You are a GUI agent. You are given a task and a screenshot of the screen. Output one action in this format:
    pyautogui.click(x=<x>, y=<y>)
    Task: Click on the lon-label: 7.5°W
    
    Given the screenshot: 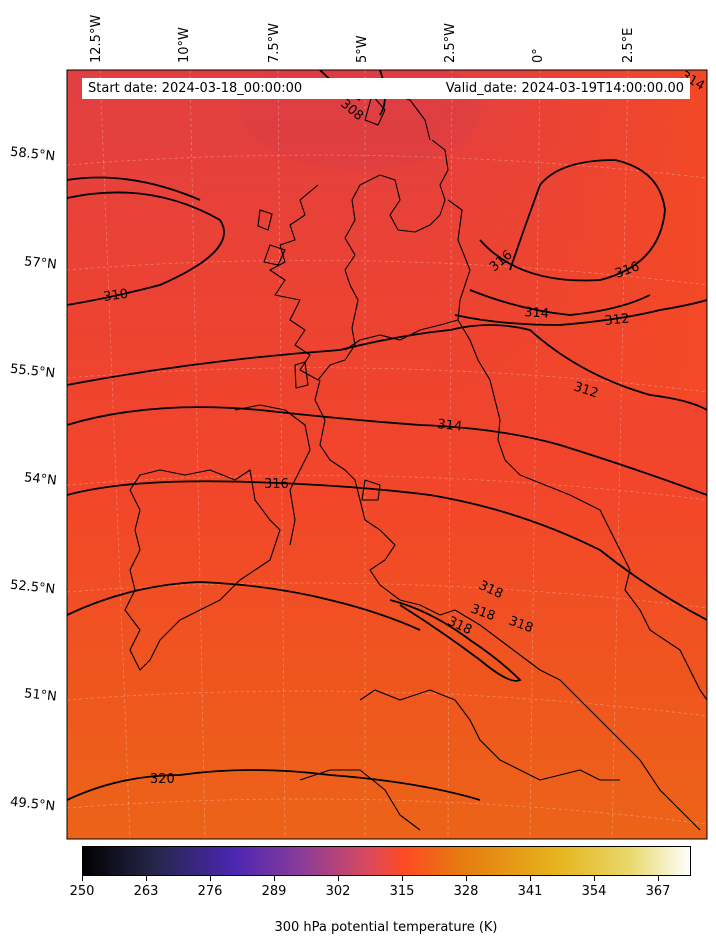 What is the action you would take?
    pyautogui.click(x=274, y=42)
    